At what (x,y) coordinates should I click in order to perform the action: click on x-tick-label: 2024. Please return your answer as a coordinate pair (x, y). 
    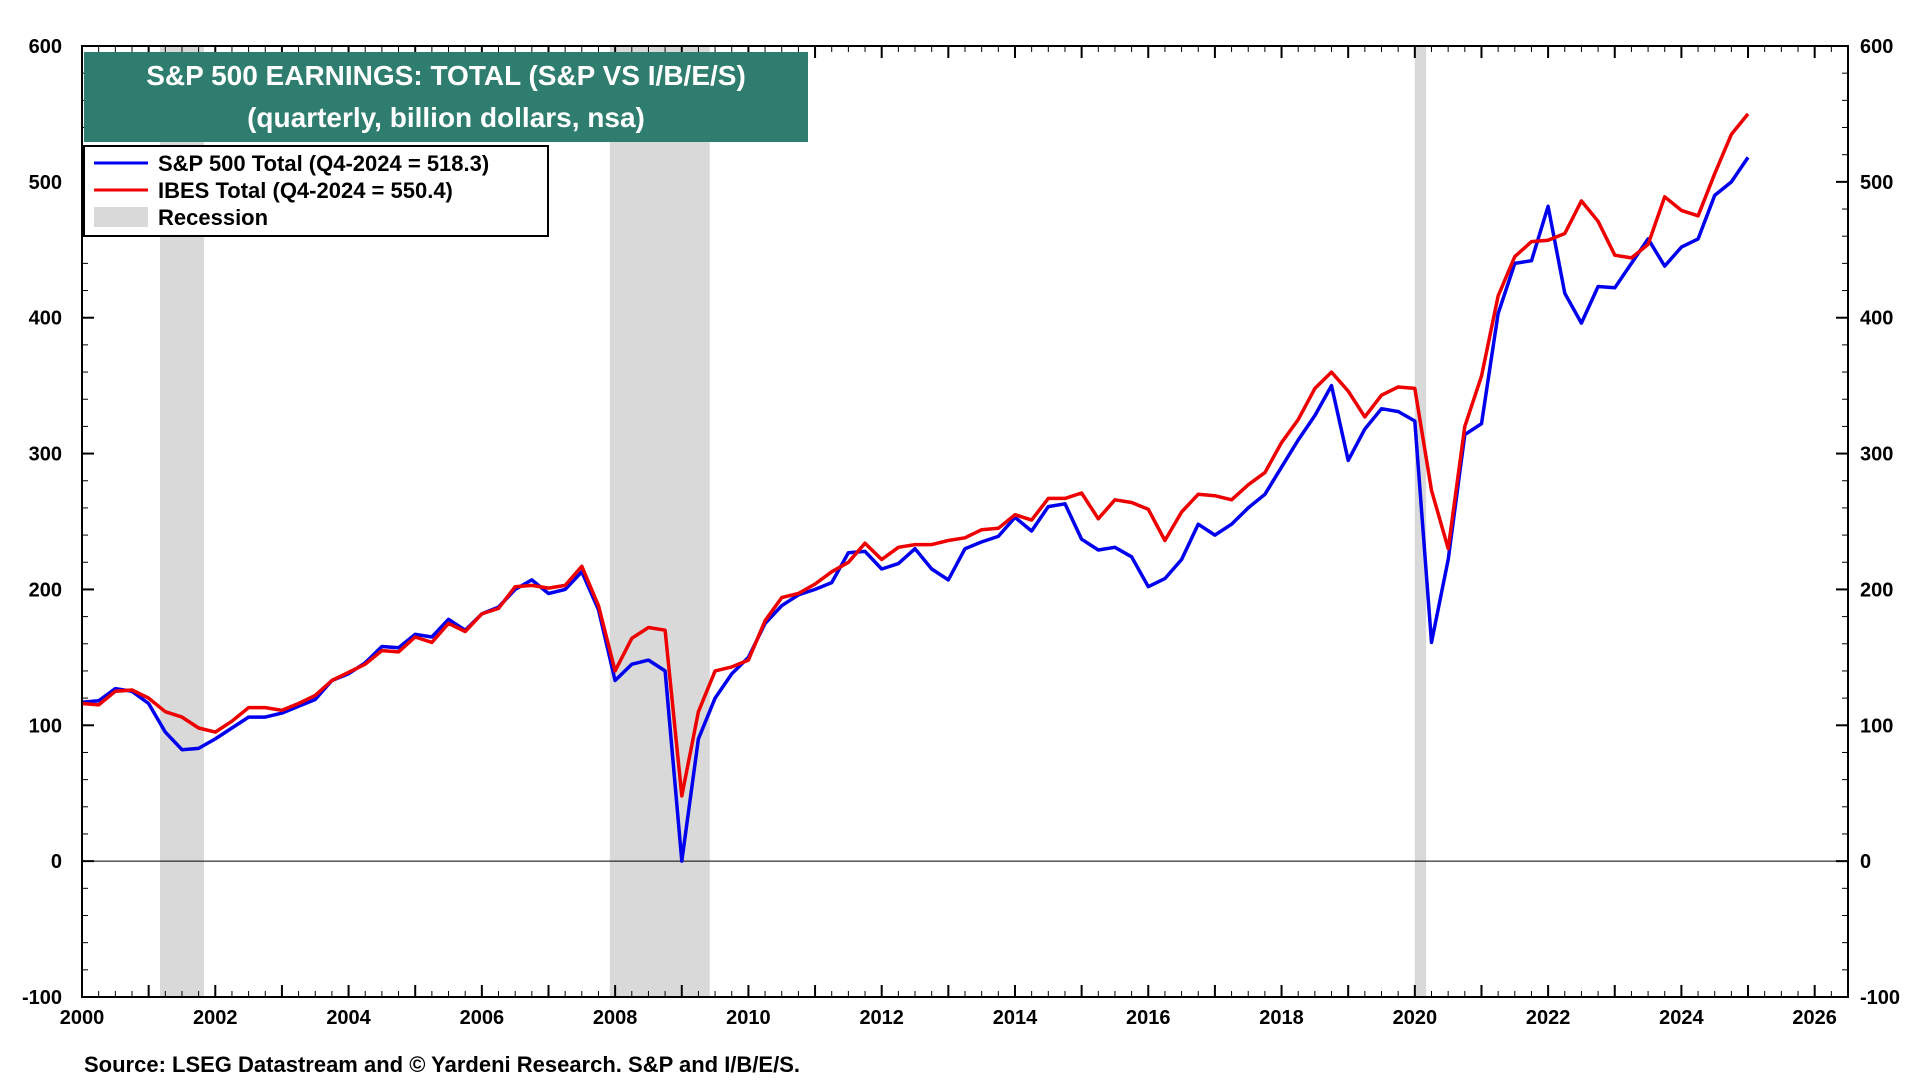
    Looking at the image, I should click on (1681, 1018).